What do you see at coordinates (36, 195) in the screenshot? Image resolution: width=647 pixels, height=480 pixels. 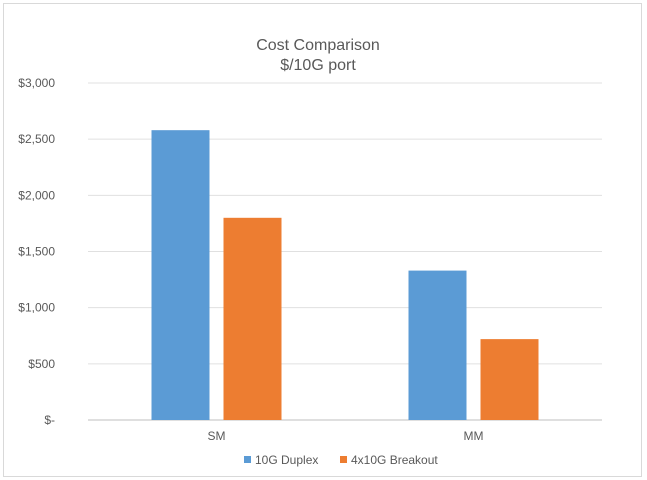 I see `y-tick-label: $2,000` at bounding box center [36, 195].